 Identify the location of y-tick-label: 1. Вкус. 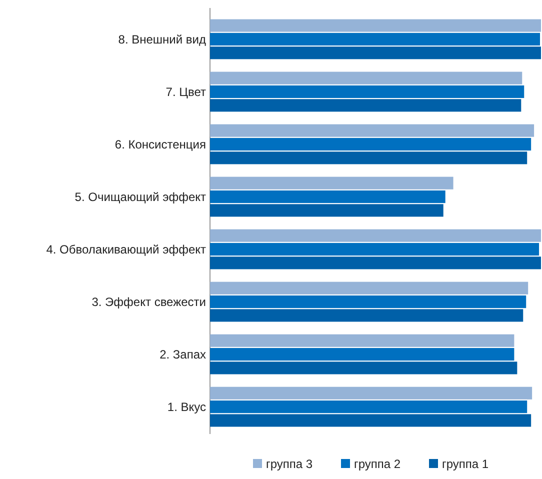
(186, 407).